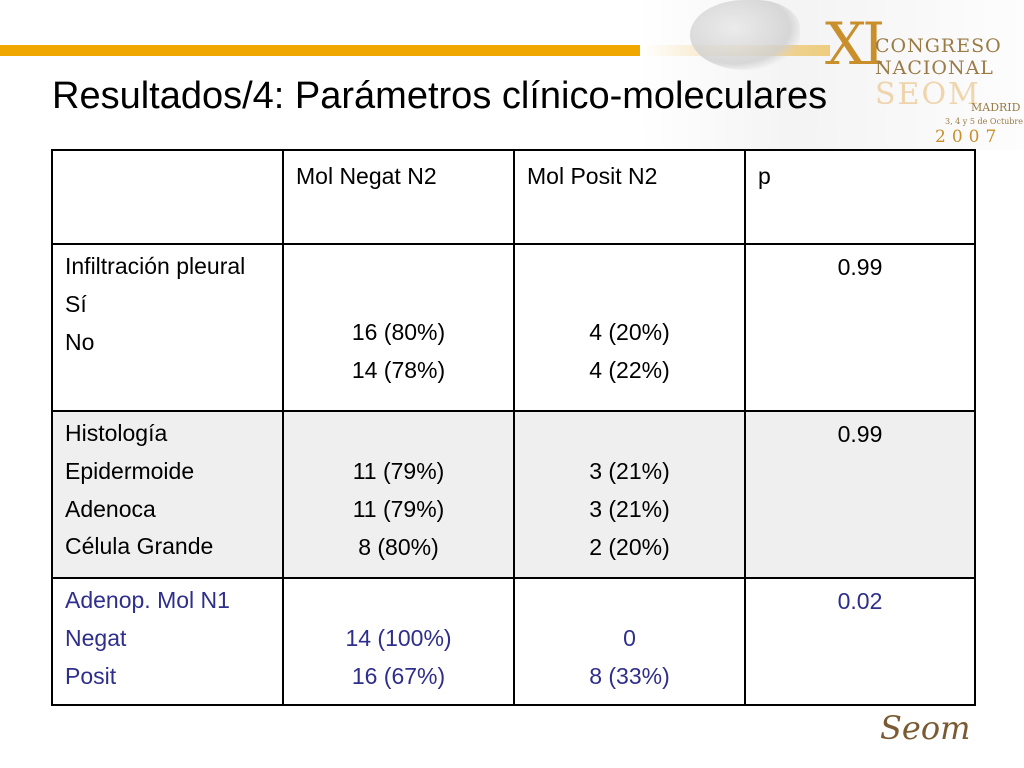  I want to click on value-text: 14 (78%), so click(398, 369).